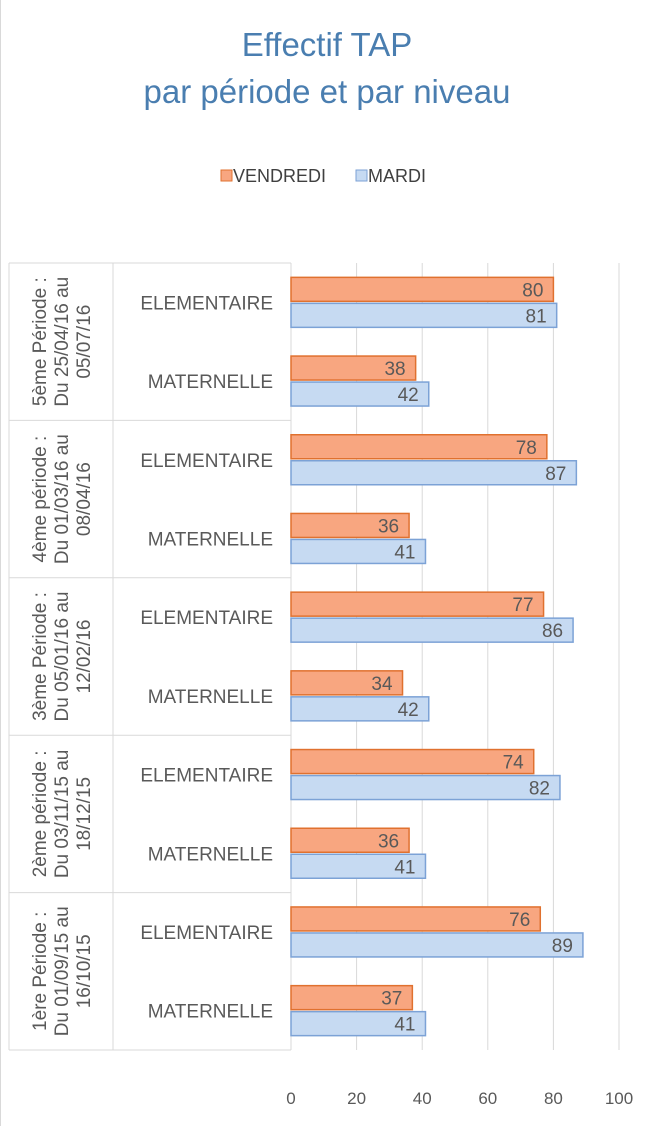 The width and height of the screenshot is (652, 1126). What do you see at coordinates (388, 526) in the screenshot?
I see `data-label-vendredi-2-2: 36` at bounding box center [388, 526].